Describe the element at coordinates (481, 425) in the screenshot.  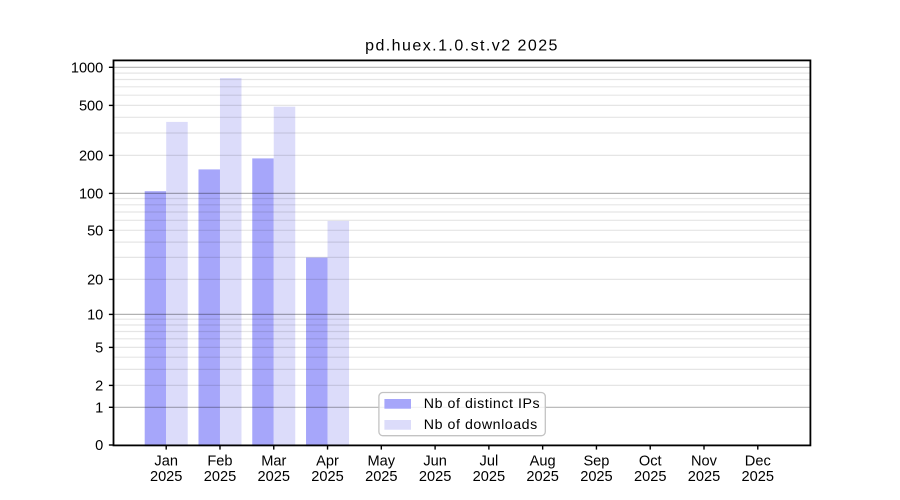
I see `svg-text: Nb of downloads` at that location.